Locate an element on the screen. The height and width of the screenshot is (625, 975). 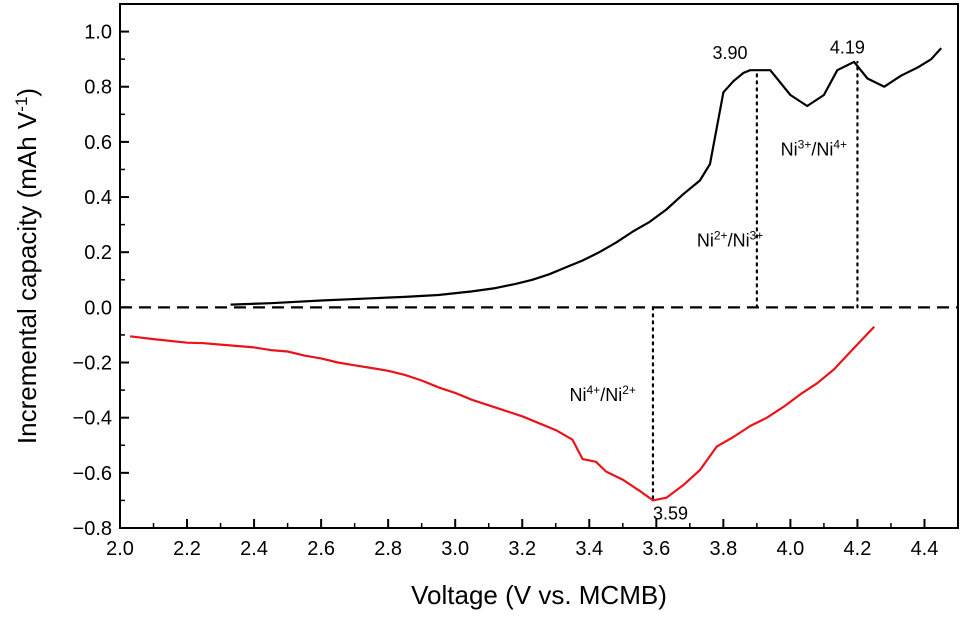
redox-label-sup2: 3+ is located at coordinates (757, 236).